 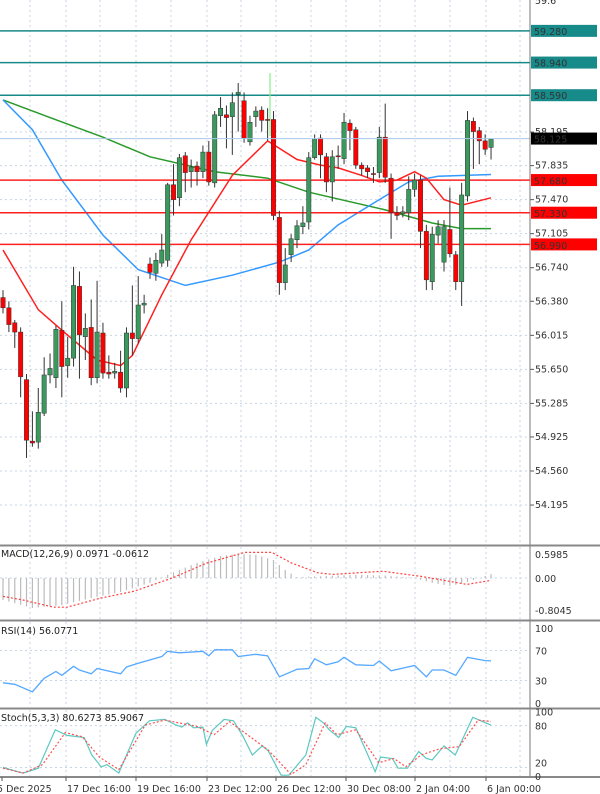 I want to click on stoch-label: Stoch(5,3,3) 80.6273 85.9067, so click(x=72, y=718).